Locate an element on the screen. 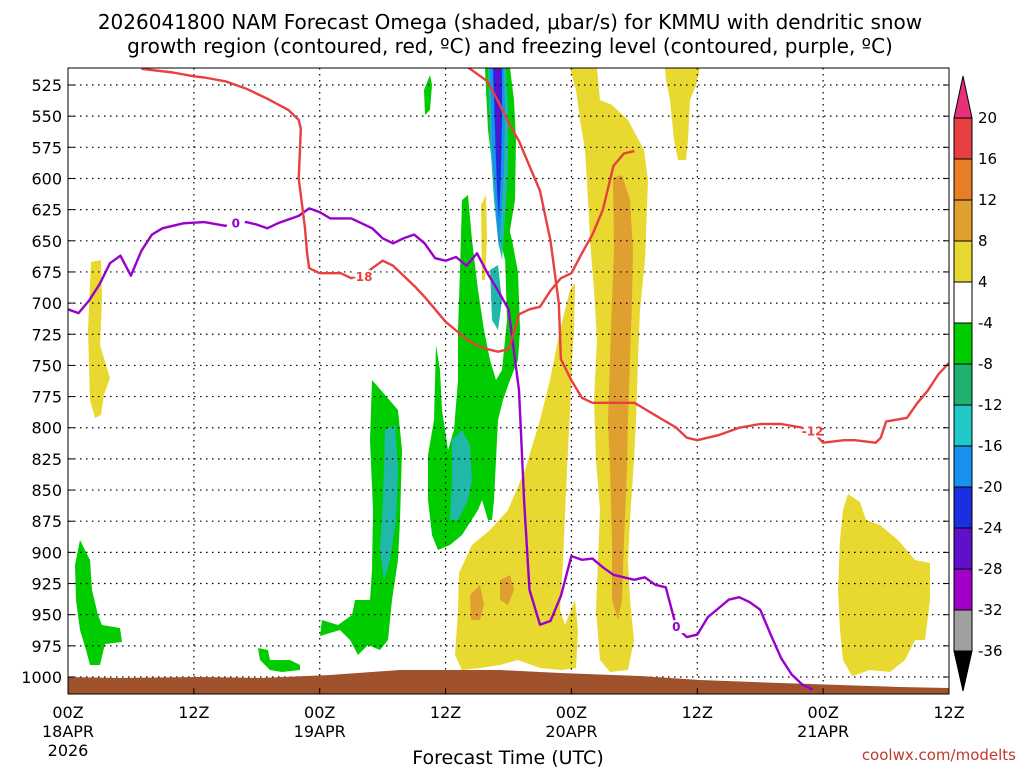 The image size is (1024, 768). dendritic-m12-contour-label: -12 is located at coordinates (813, 431).